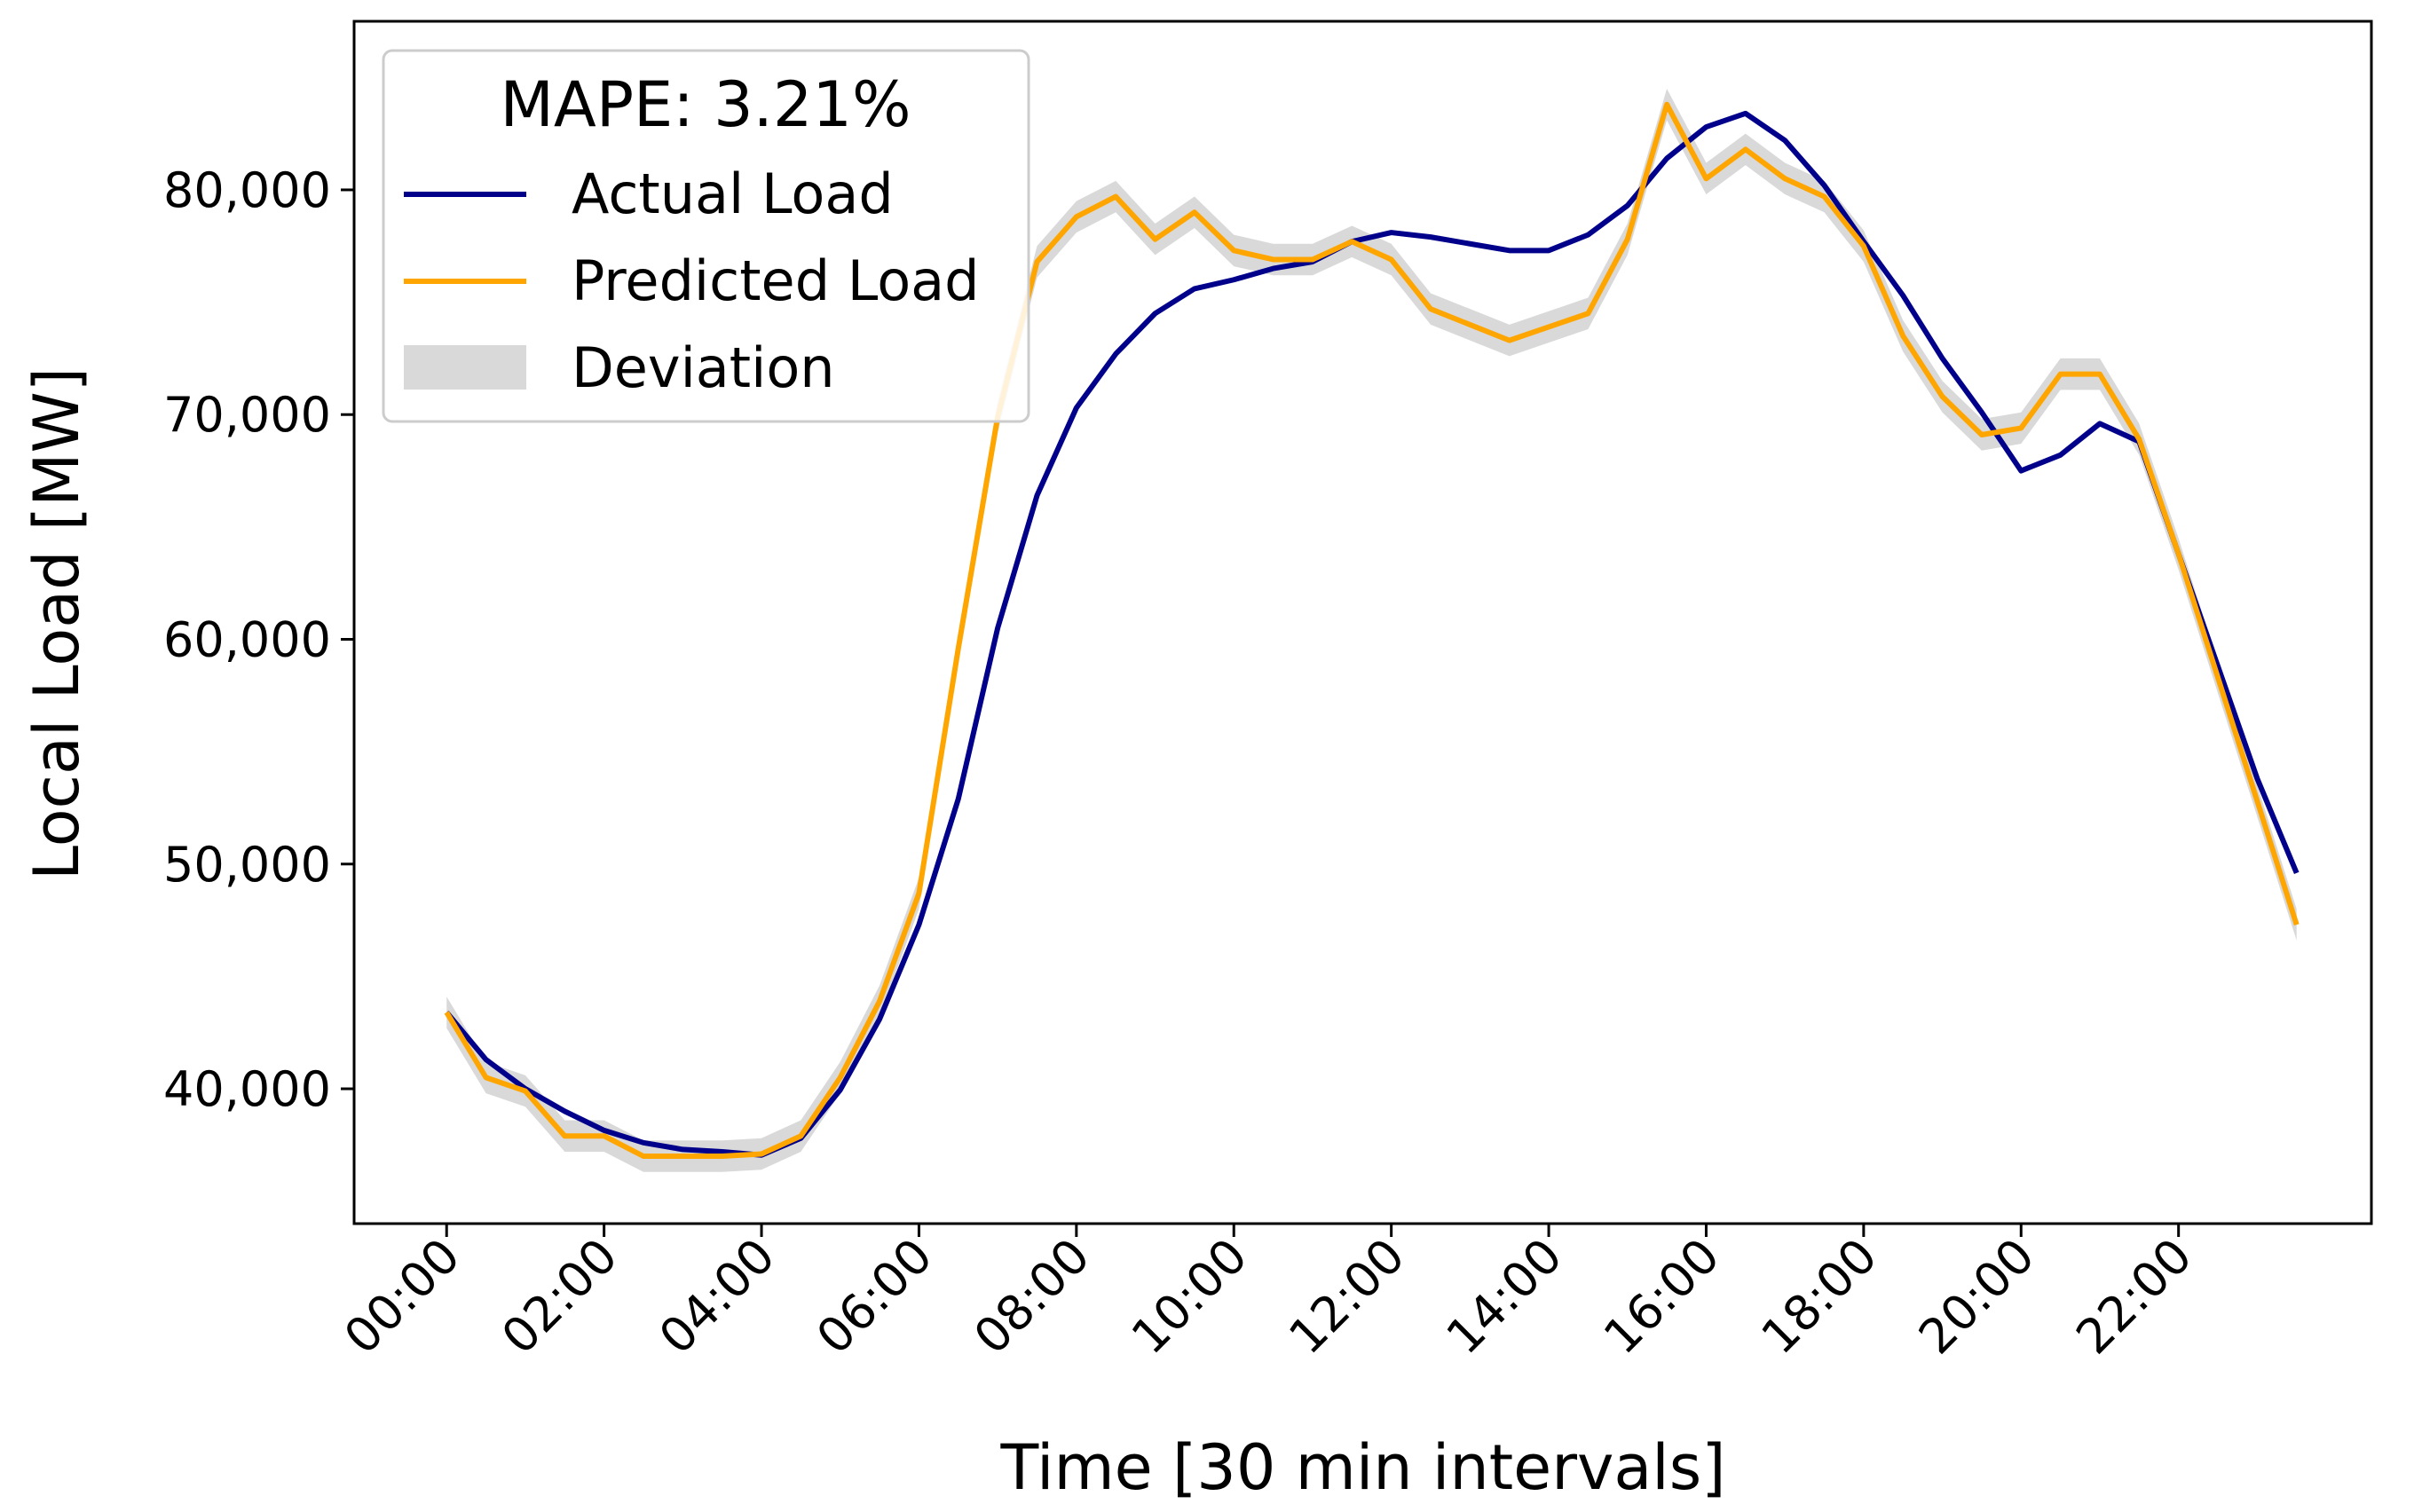  Describe the element at coordinates (559, 1297) in the screenshot. I see `x-tick-label: 02:00` at that location.